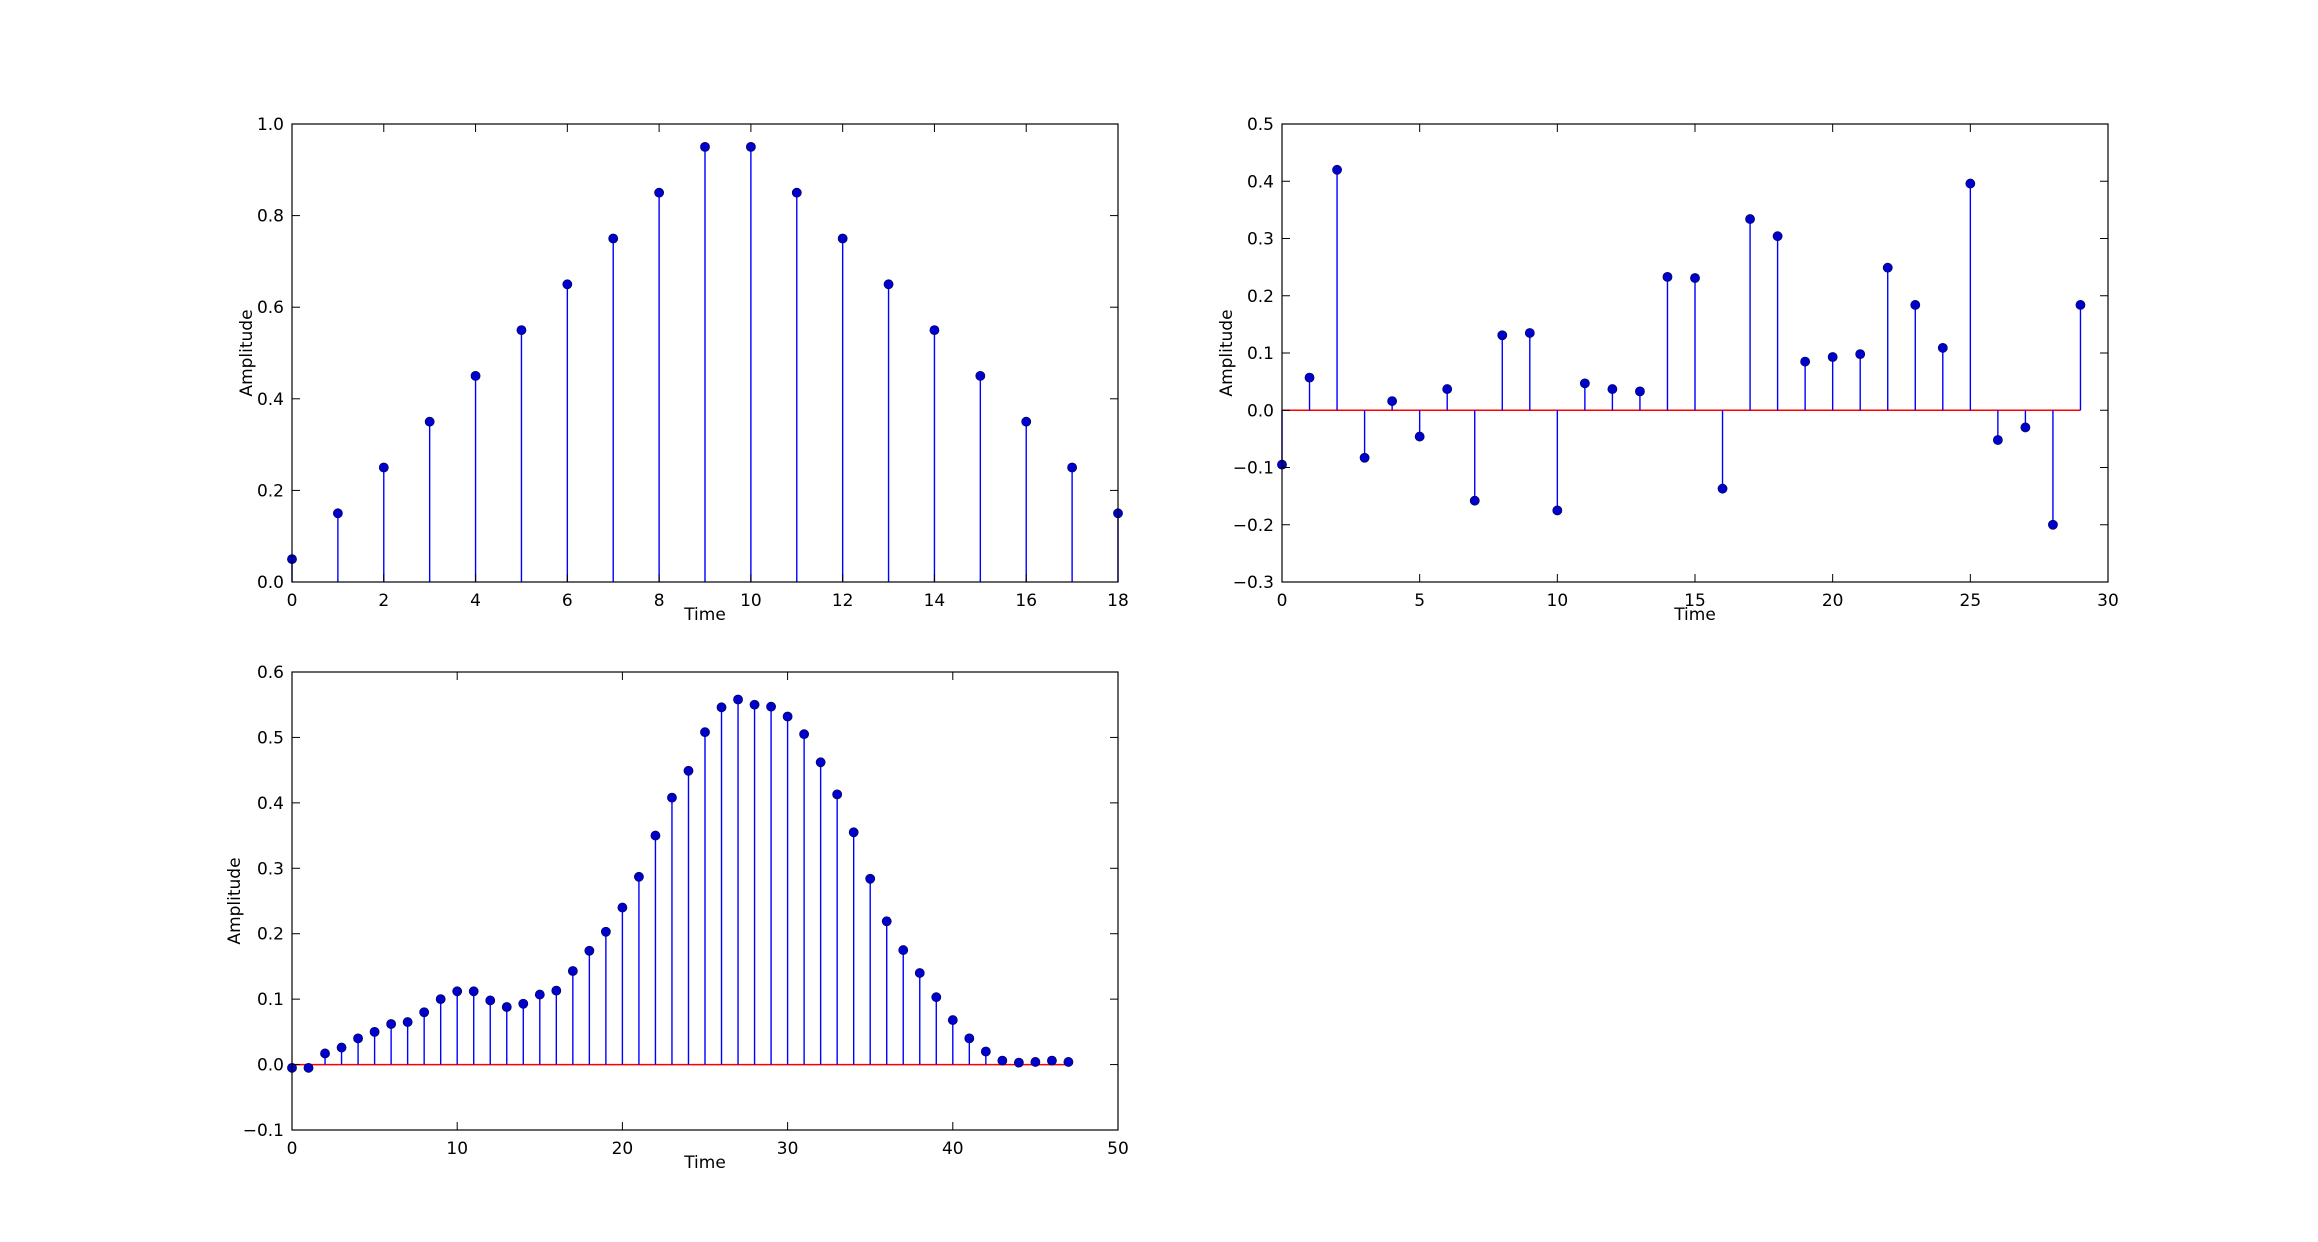 The width and height of the screenshot is (2318, 1242). I want to click on x-tick-label: 50, so click(1118, 1149).